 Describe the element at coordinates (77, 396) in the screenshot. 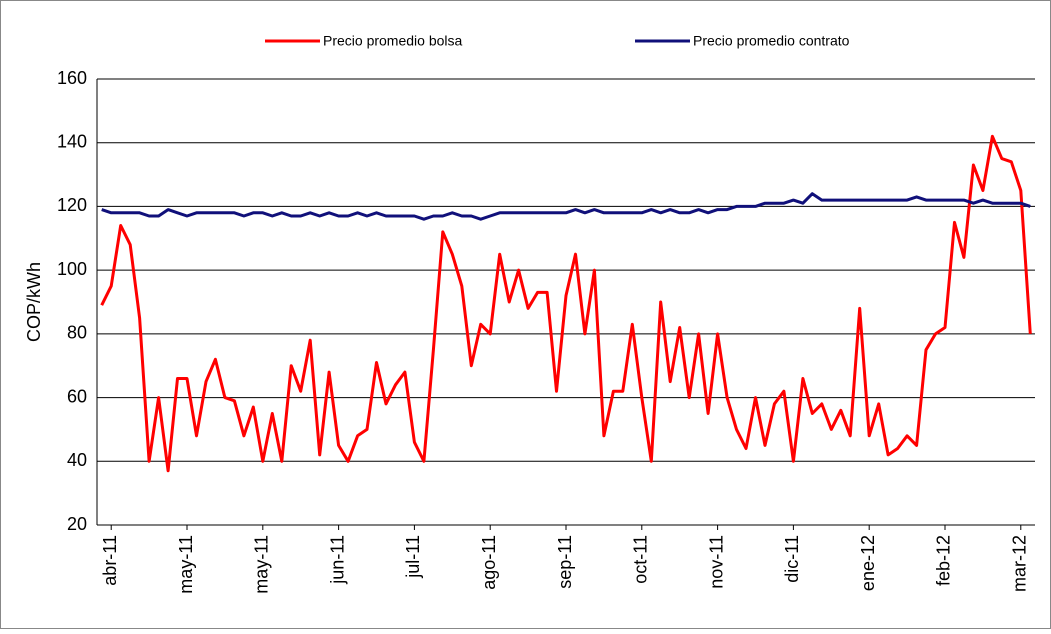

I see `y-tick-label: 60` at that location.